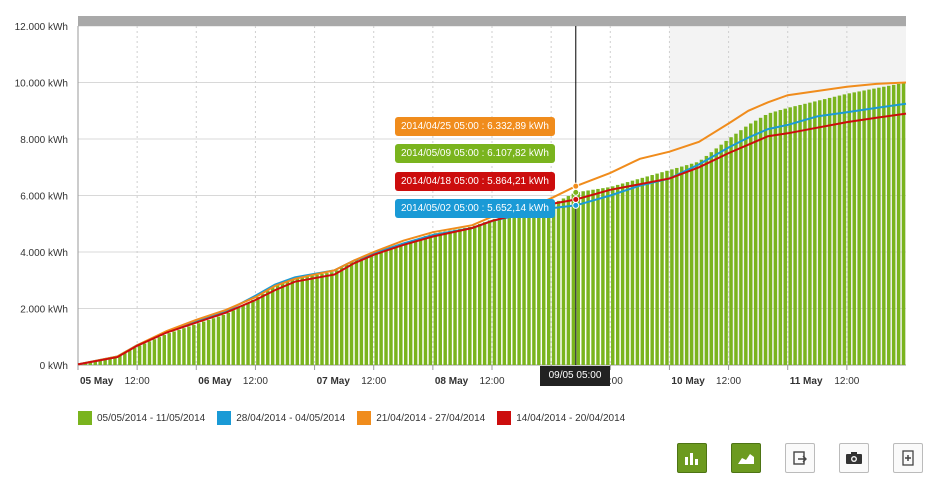  I want to click on snapshot-button, so click(854, 458).